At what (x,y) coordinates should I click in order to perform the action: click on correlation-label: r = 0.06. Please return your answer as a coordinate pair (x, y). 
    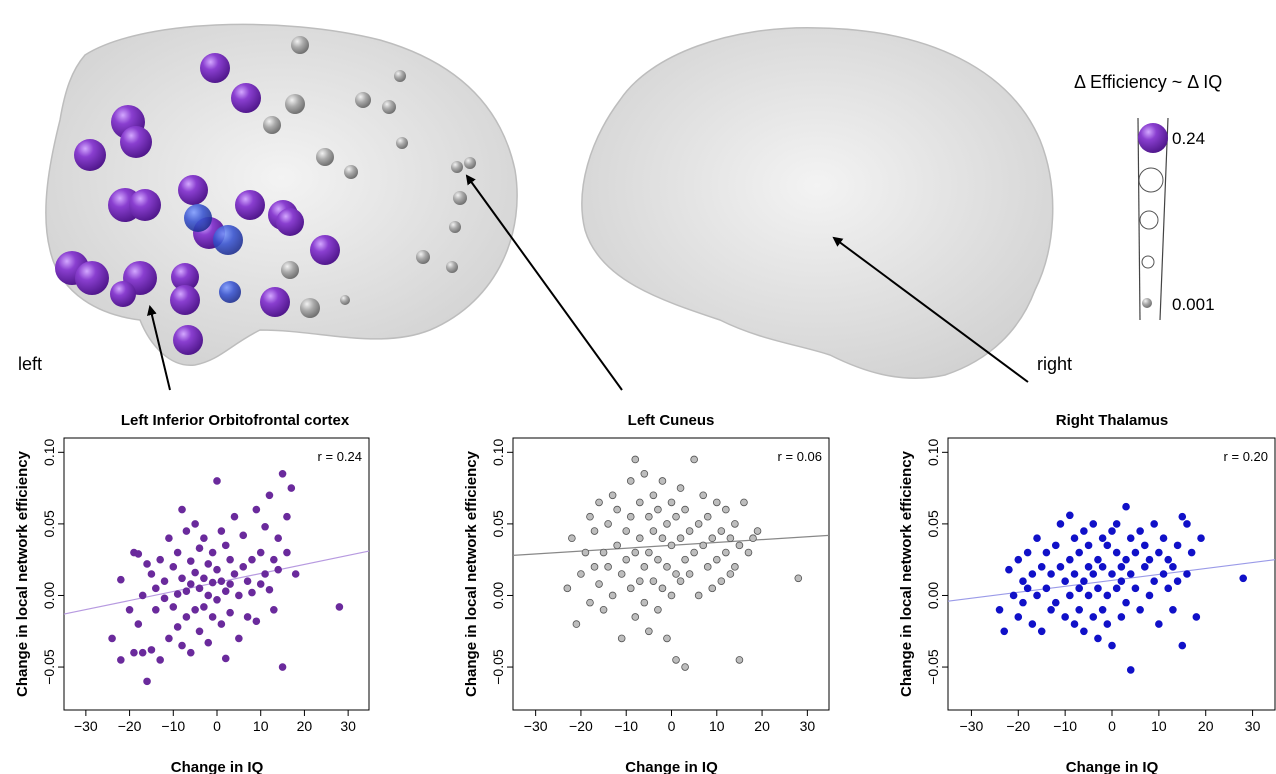
    Looking at the image, I should click on (800, 456).